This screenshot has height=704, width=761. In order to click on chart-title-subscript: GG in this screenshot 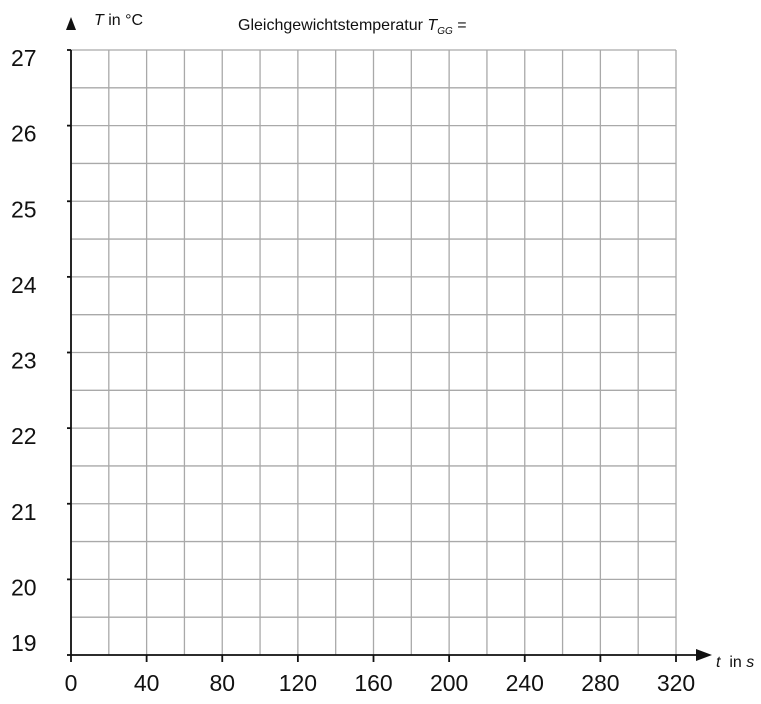, I will do `click(445, 31)`.